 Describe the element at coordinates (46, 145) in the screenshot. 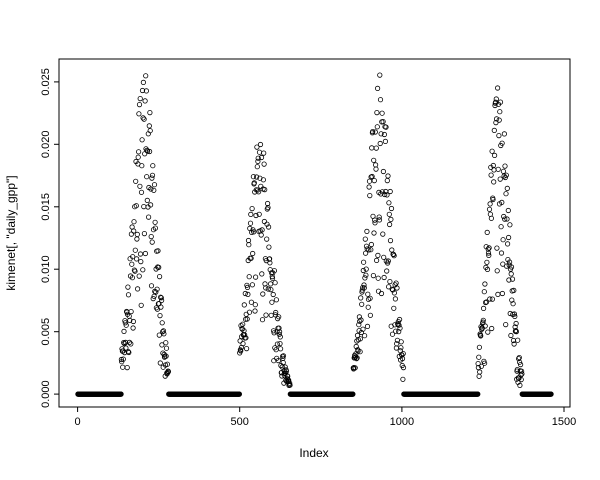

I see `y-tick-label: 0.020` at that location.